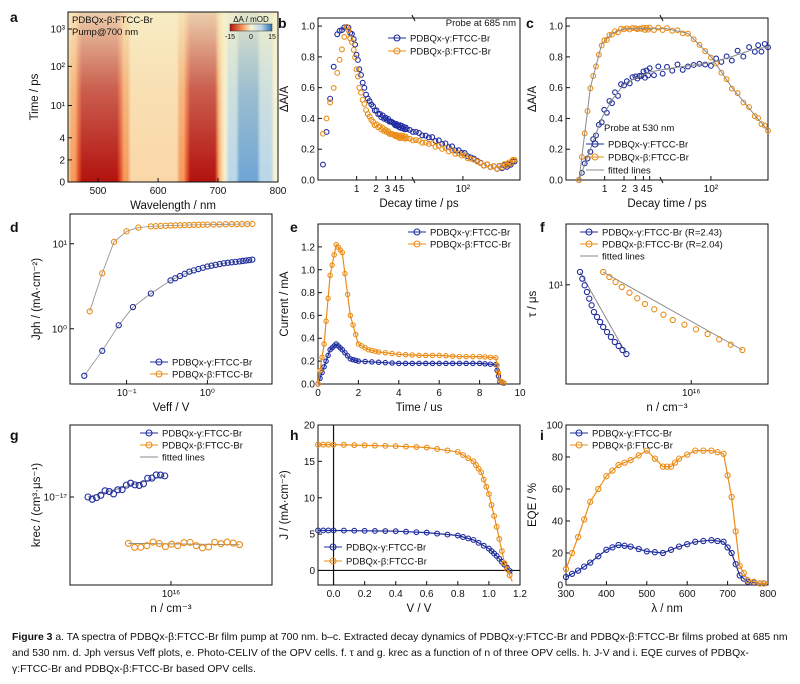  I want to click on x-tick-label: 1.2, so click(520, 594).